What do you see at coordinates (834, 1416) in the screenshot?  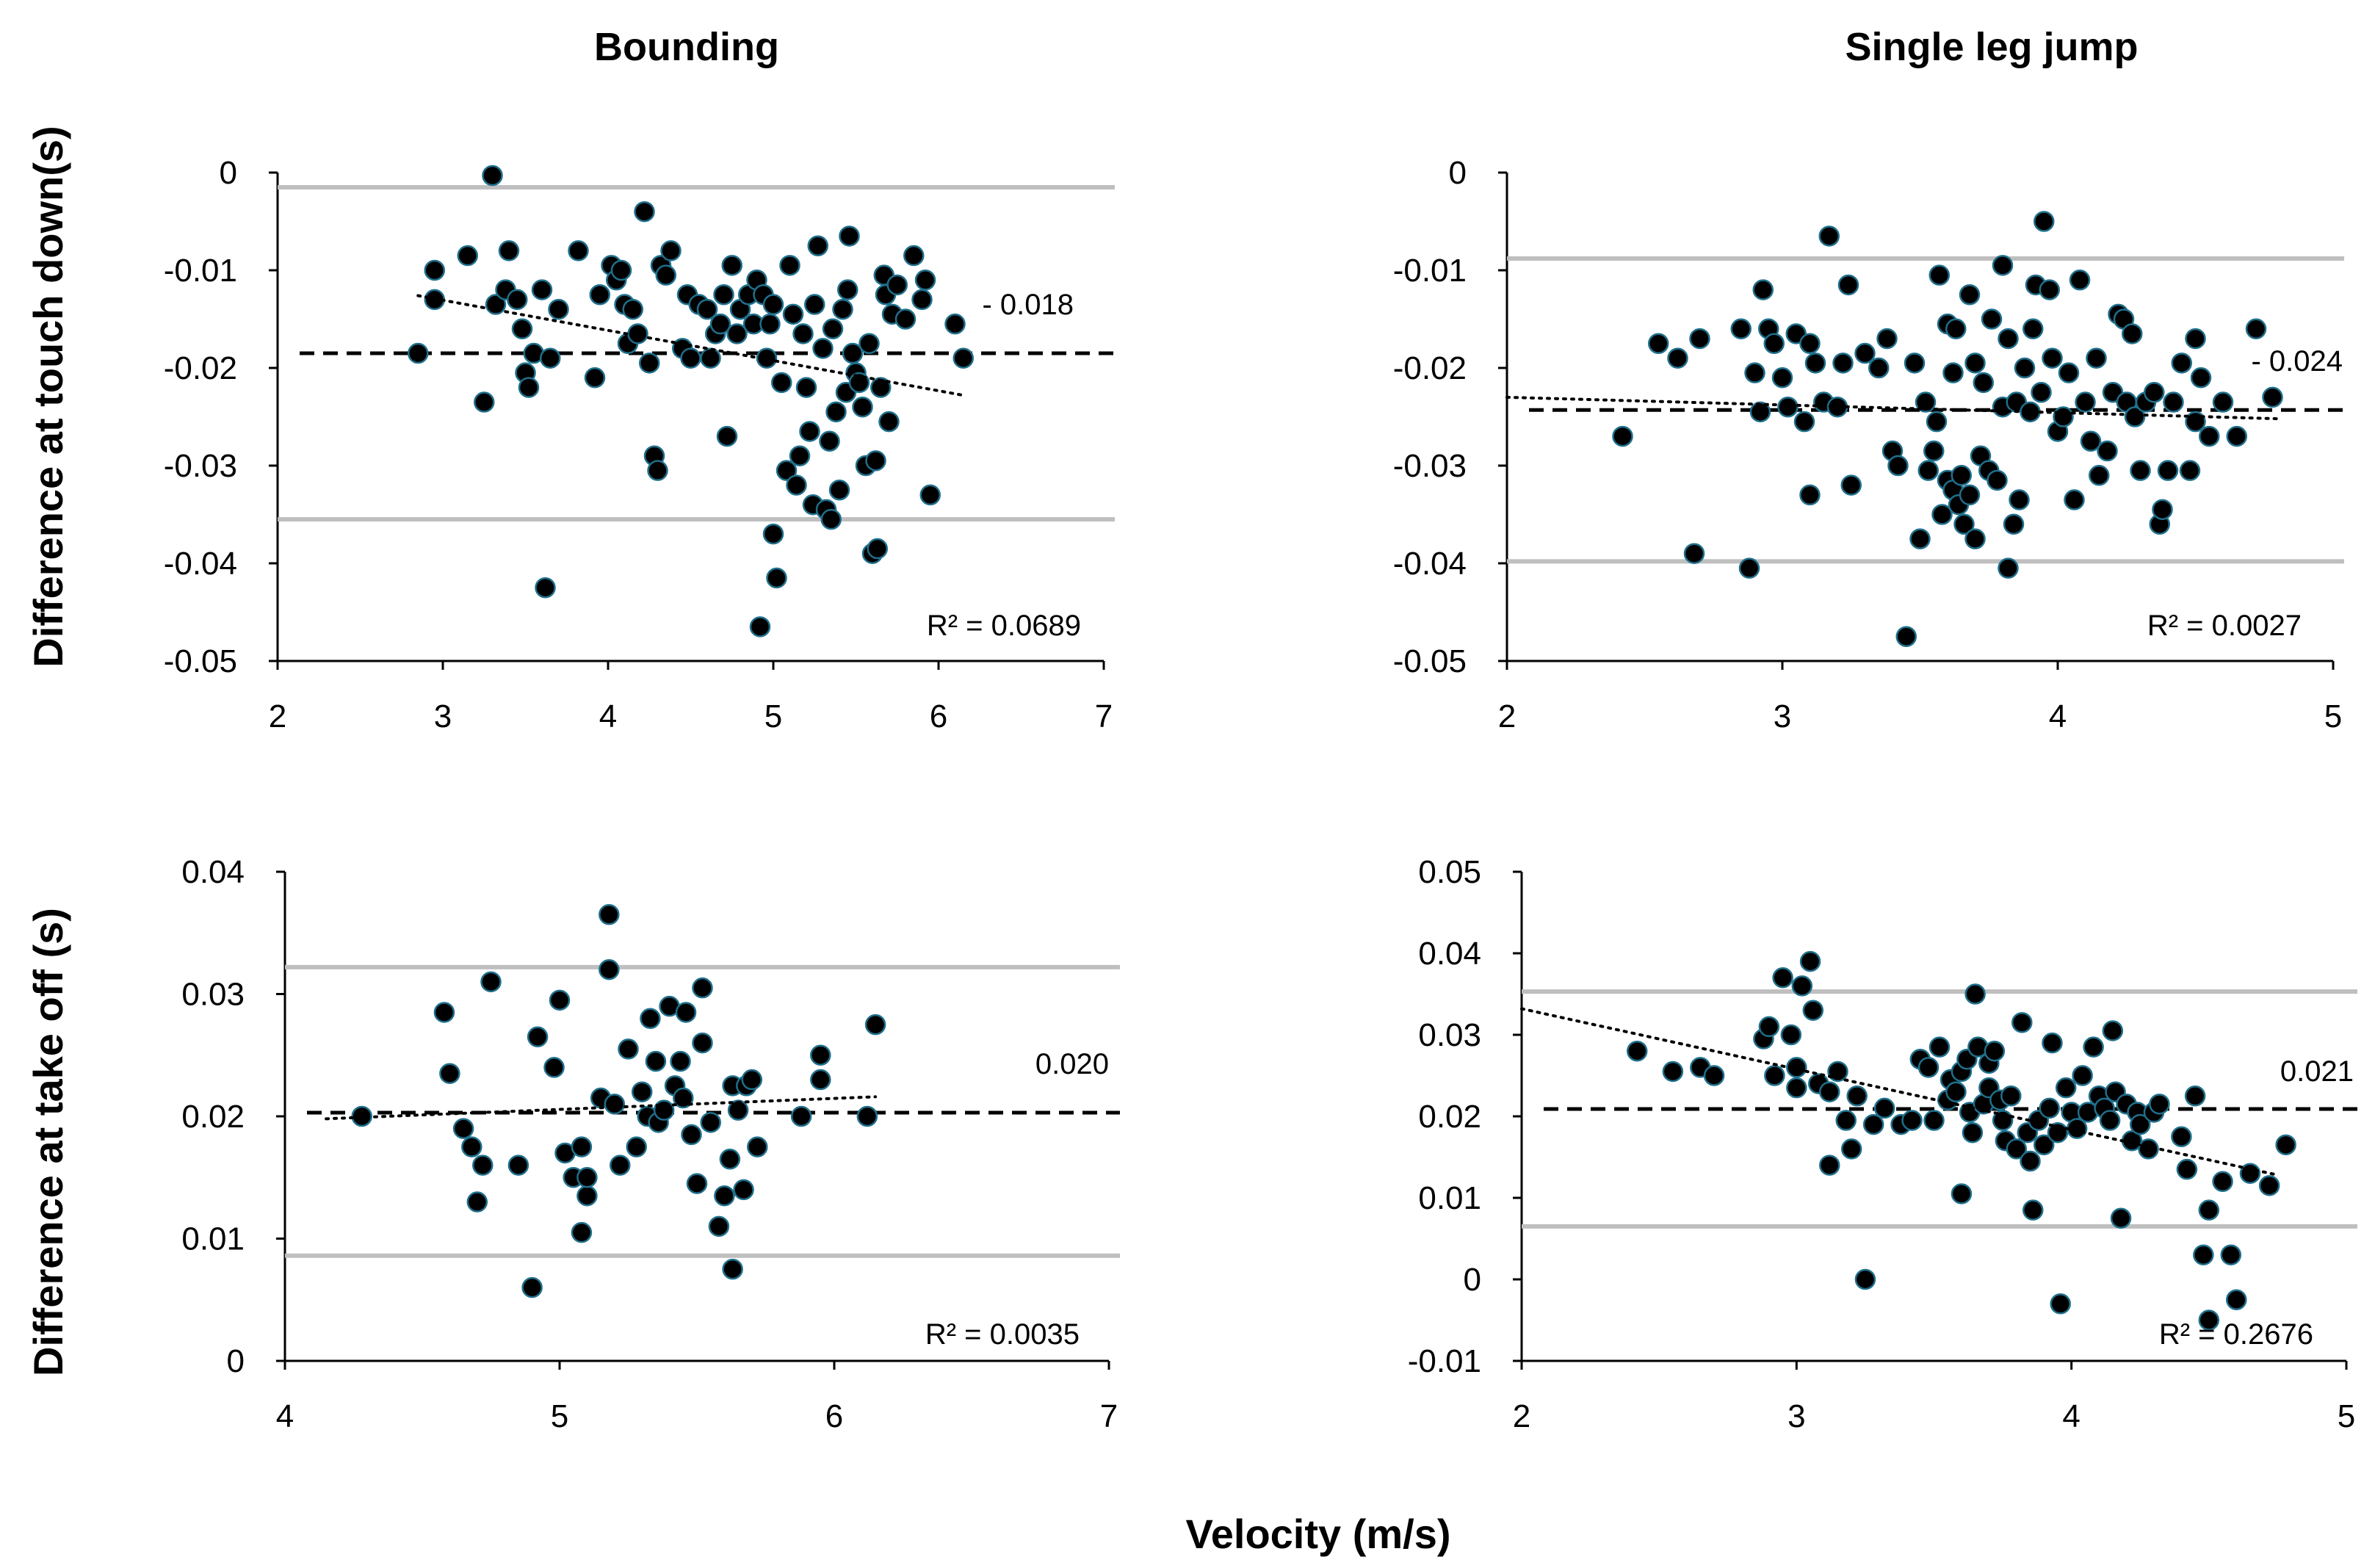 I see `x-tick-label: 6` at bounding box center [834, 1416].